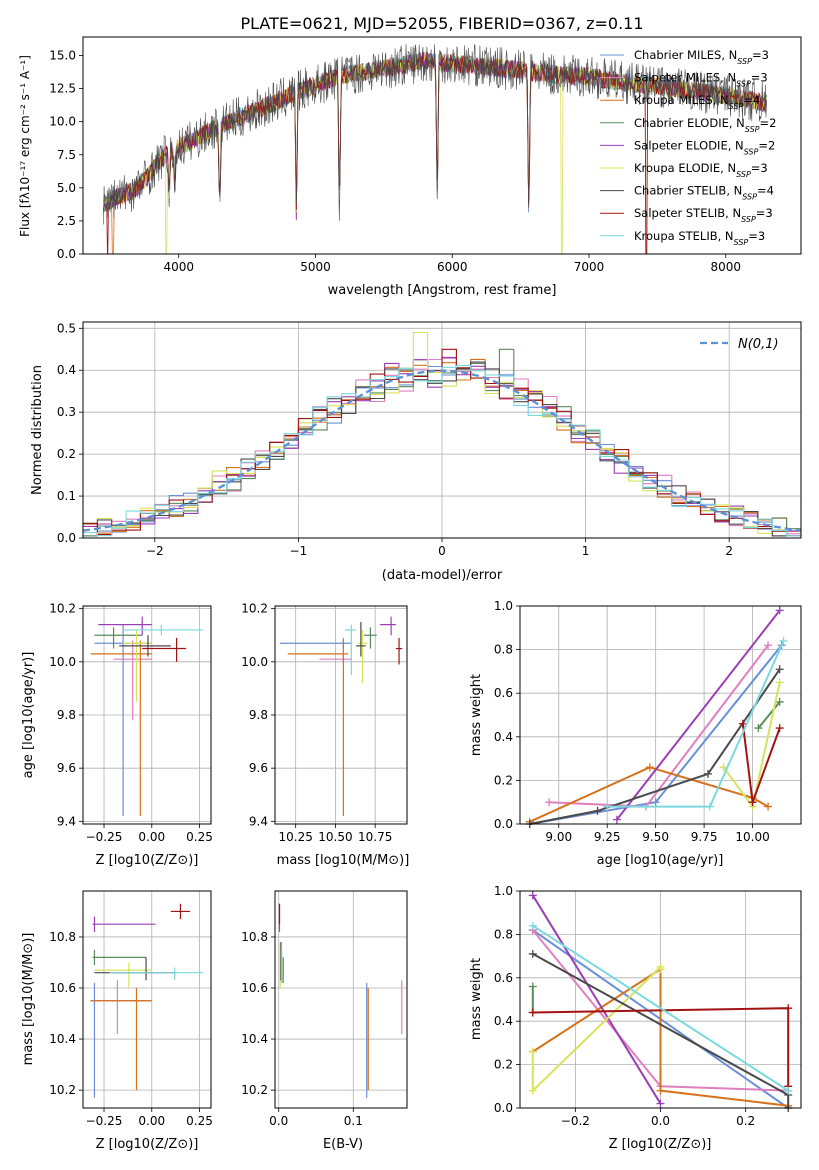 The image size is (819, 1170). I want to click on mass-vs-metallicity-ylabel: mass [log10(M/M⊙)], so click(28, 999).